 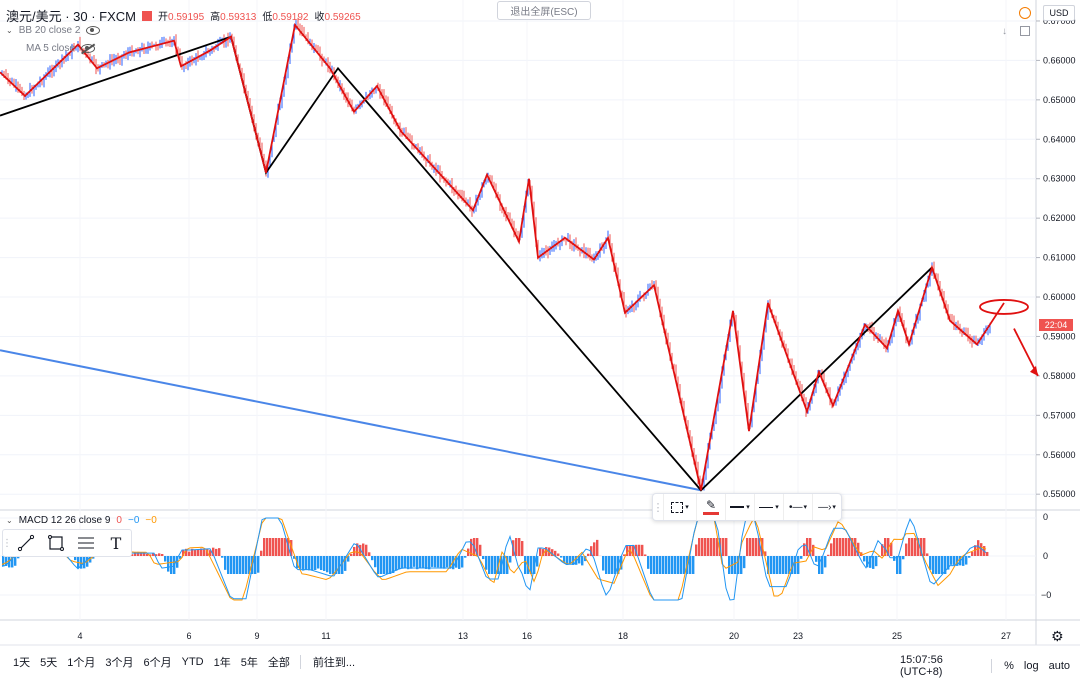 What do you see at coordinates (1009, 666) in the screenshot?
I see `percent-toggle: %` at bounding box center [1009, 666].